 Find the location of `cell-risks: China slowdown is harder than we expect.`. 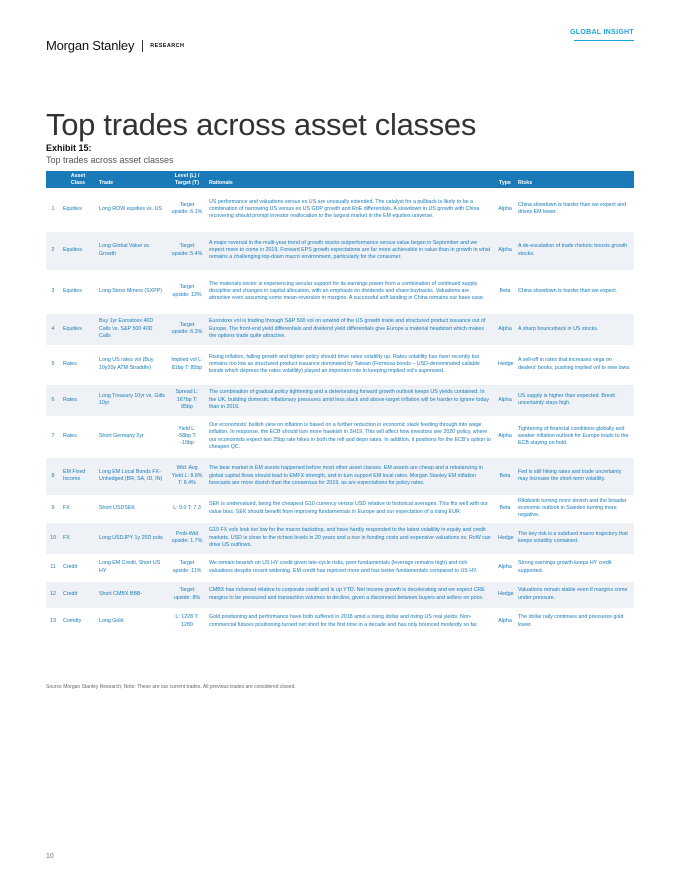

cell-risks: China slowdown is harder than we expect. is located at coordinates (574, 292).